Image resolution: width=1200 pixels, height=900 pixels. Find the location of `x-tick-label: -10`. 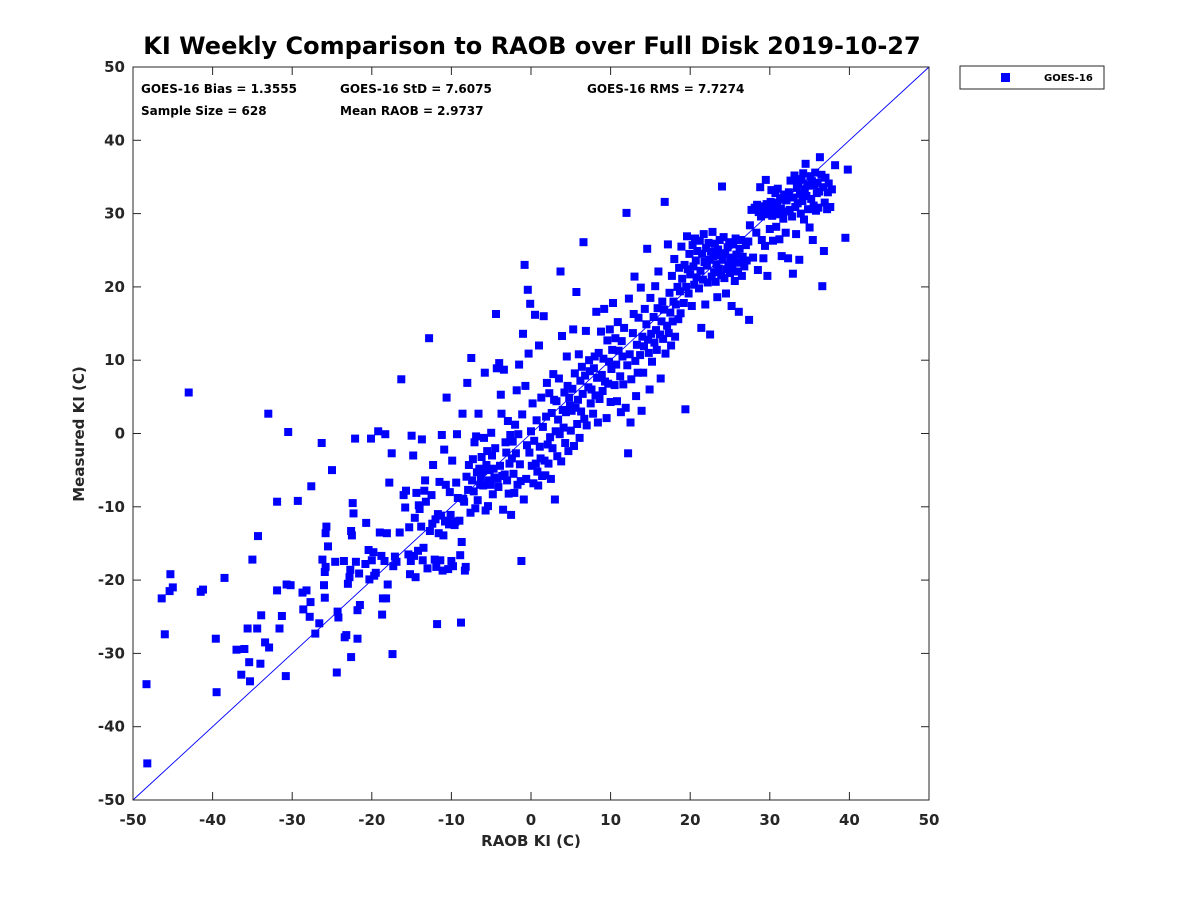

x-tick-label: -10 is located at coordinates (451, 820).